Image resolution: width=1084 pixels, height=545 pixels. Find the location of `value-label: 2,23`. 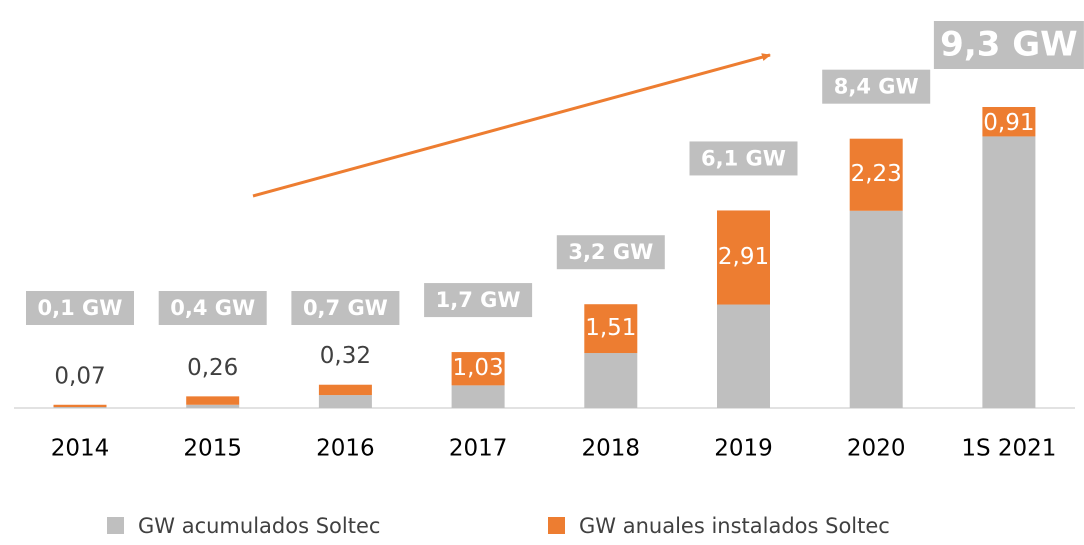

value-label: 2,23 is located at coordinates (876, 174).